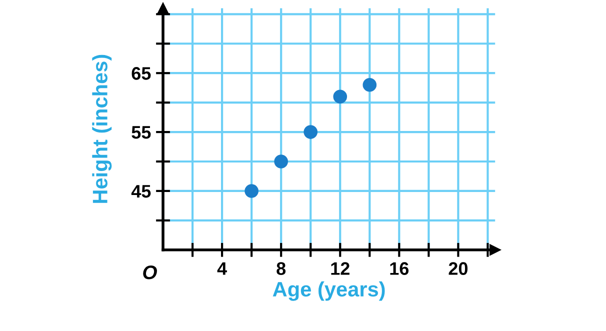 Image resolution: width=606 pixels, height=331 pixels. I want to click on y-axis-title: Height (inches), so click(102, 128).